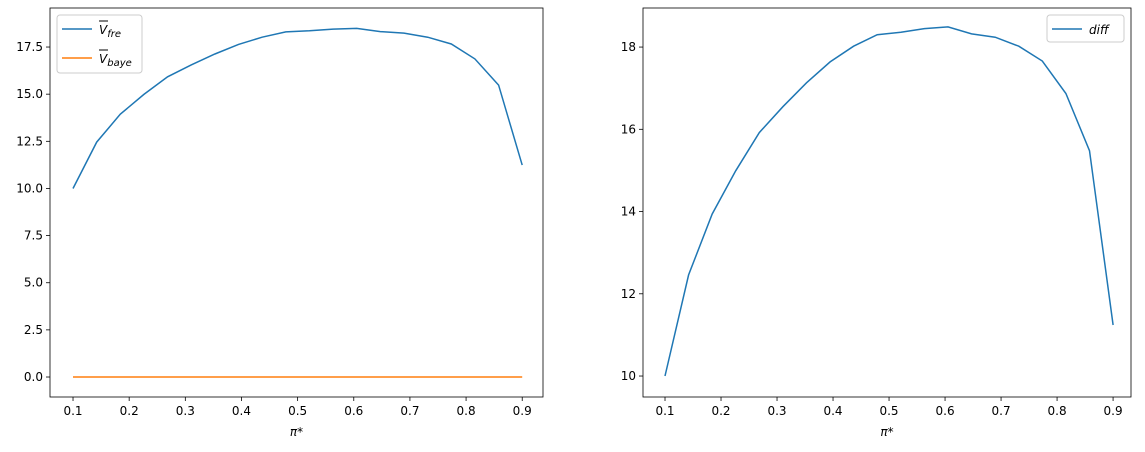  Describe the element at coordinates (628, 376) in the screenshot. I see `y-tick-label: 10` at that location.